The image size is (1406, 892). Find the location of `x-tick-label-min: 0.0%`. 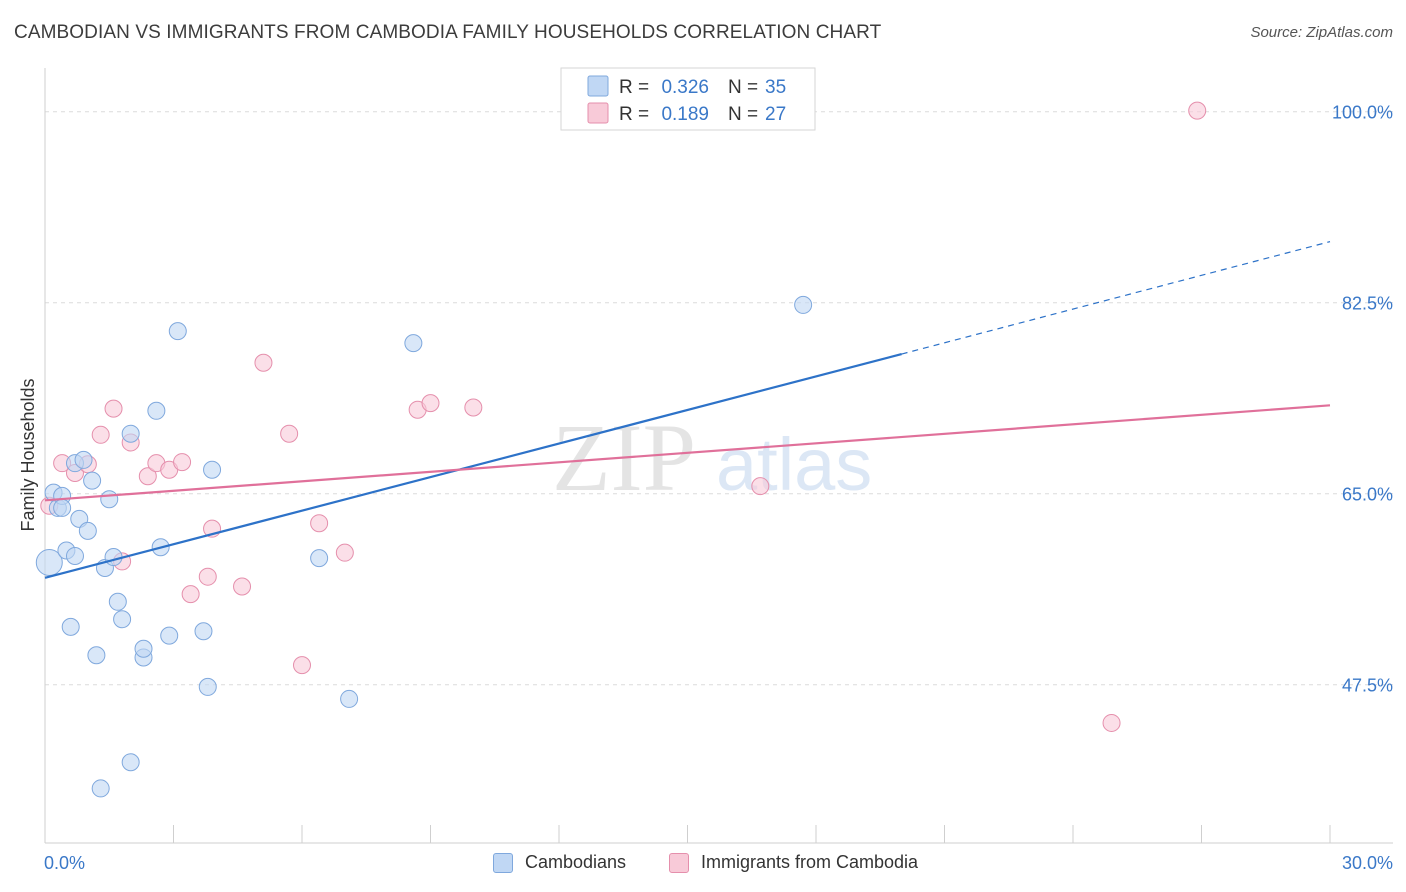

x-tick-label-min: 0.0% is located at coordinates (64, 863).